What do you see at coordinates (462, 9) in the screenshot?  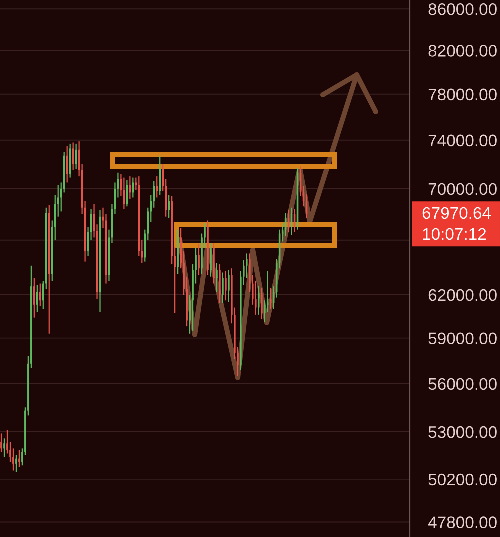 I see `y-tick-label: 86000.00` at bounding box center [462, 9].